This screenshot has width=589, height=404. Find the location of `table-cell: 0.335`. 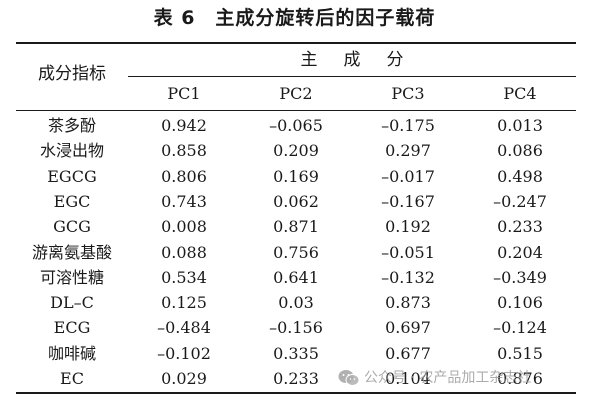

table-cell: 0.335 is located at coordinates (296, 353).